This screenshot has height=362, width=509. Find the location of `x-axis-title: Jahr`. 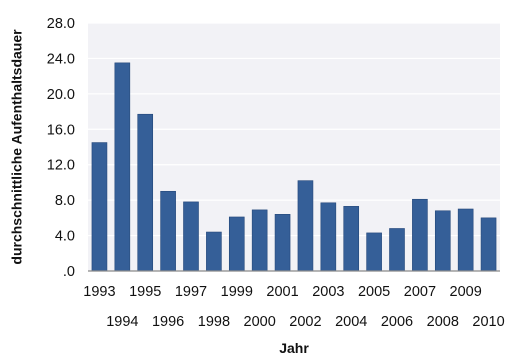

x-axis-title: Jahr is located at coordinates (294, 348).